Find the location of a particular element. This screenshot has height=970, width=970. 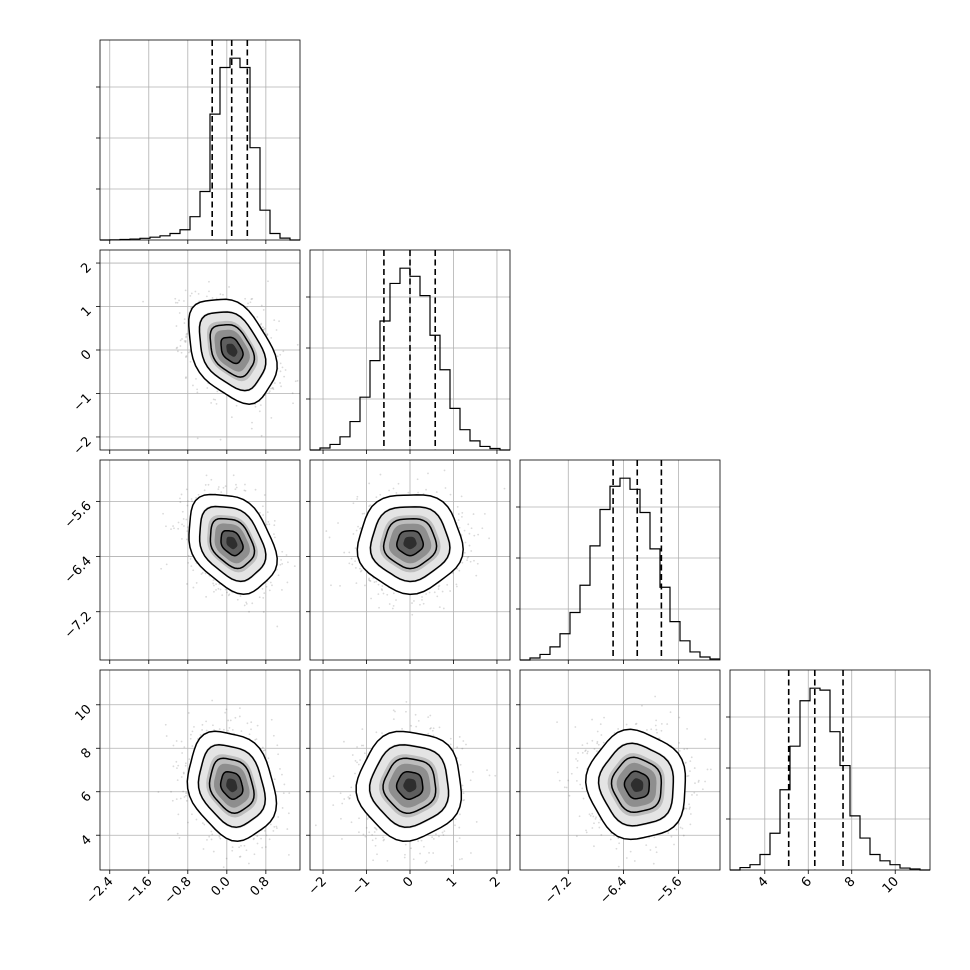

histogram-step is located at coordinates (200, 149).